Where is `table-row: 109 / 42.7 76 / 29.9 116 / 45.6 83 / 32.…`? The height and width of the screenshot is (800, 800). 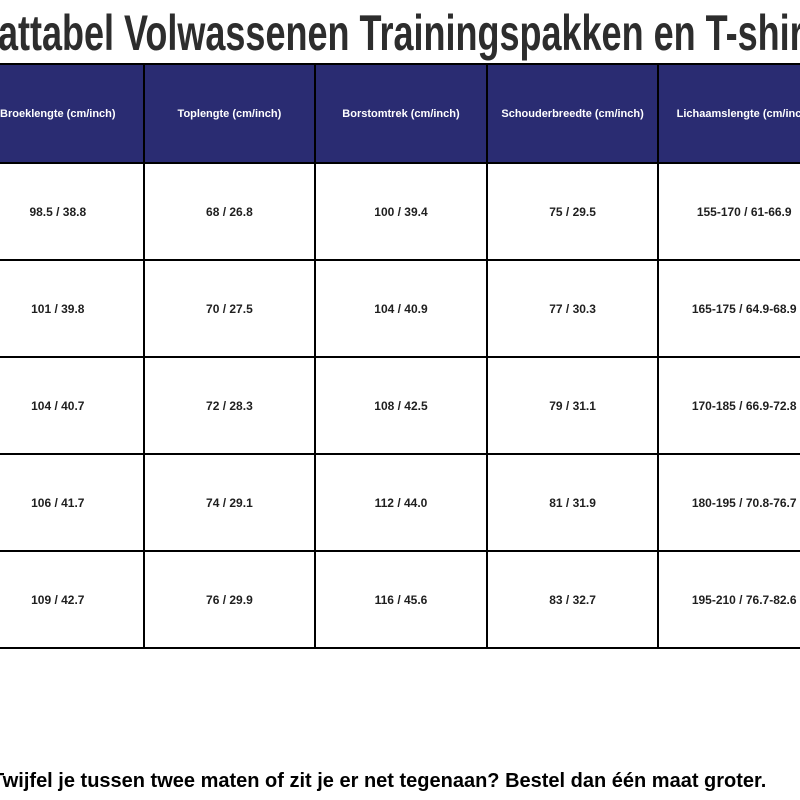
table-row: 109 / 42.7 76 / 29.9 116 / 45.6 83 / 32.… is located at coordinates (400, 599).